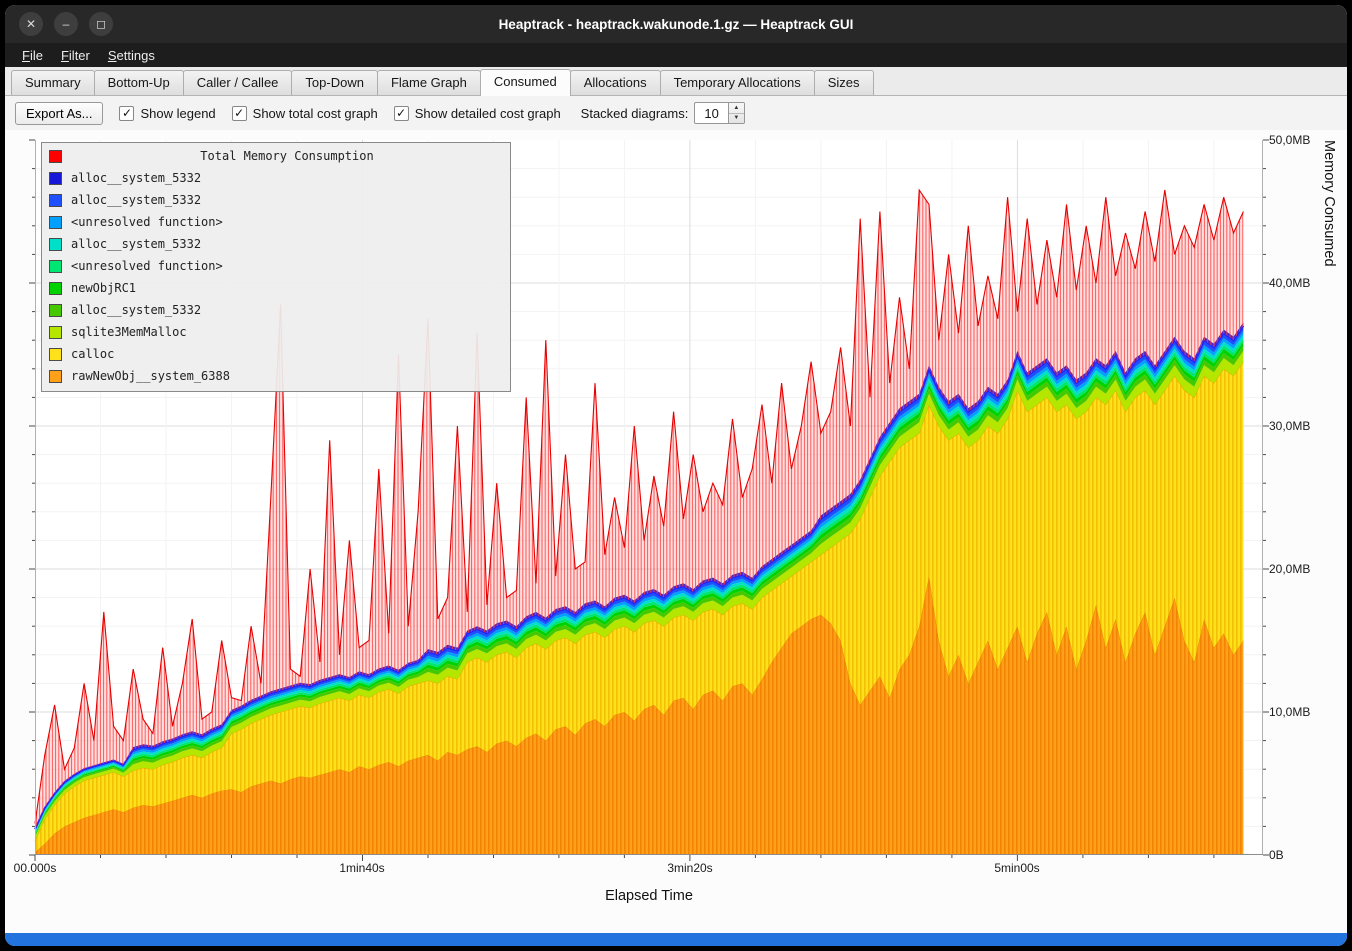 The height and width of the screenshot is (951, 1352). Describe the element at coordinates (31, 24) in the screenshot. I see `close-button: ✕` at that location.